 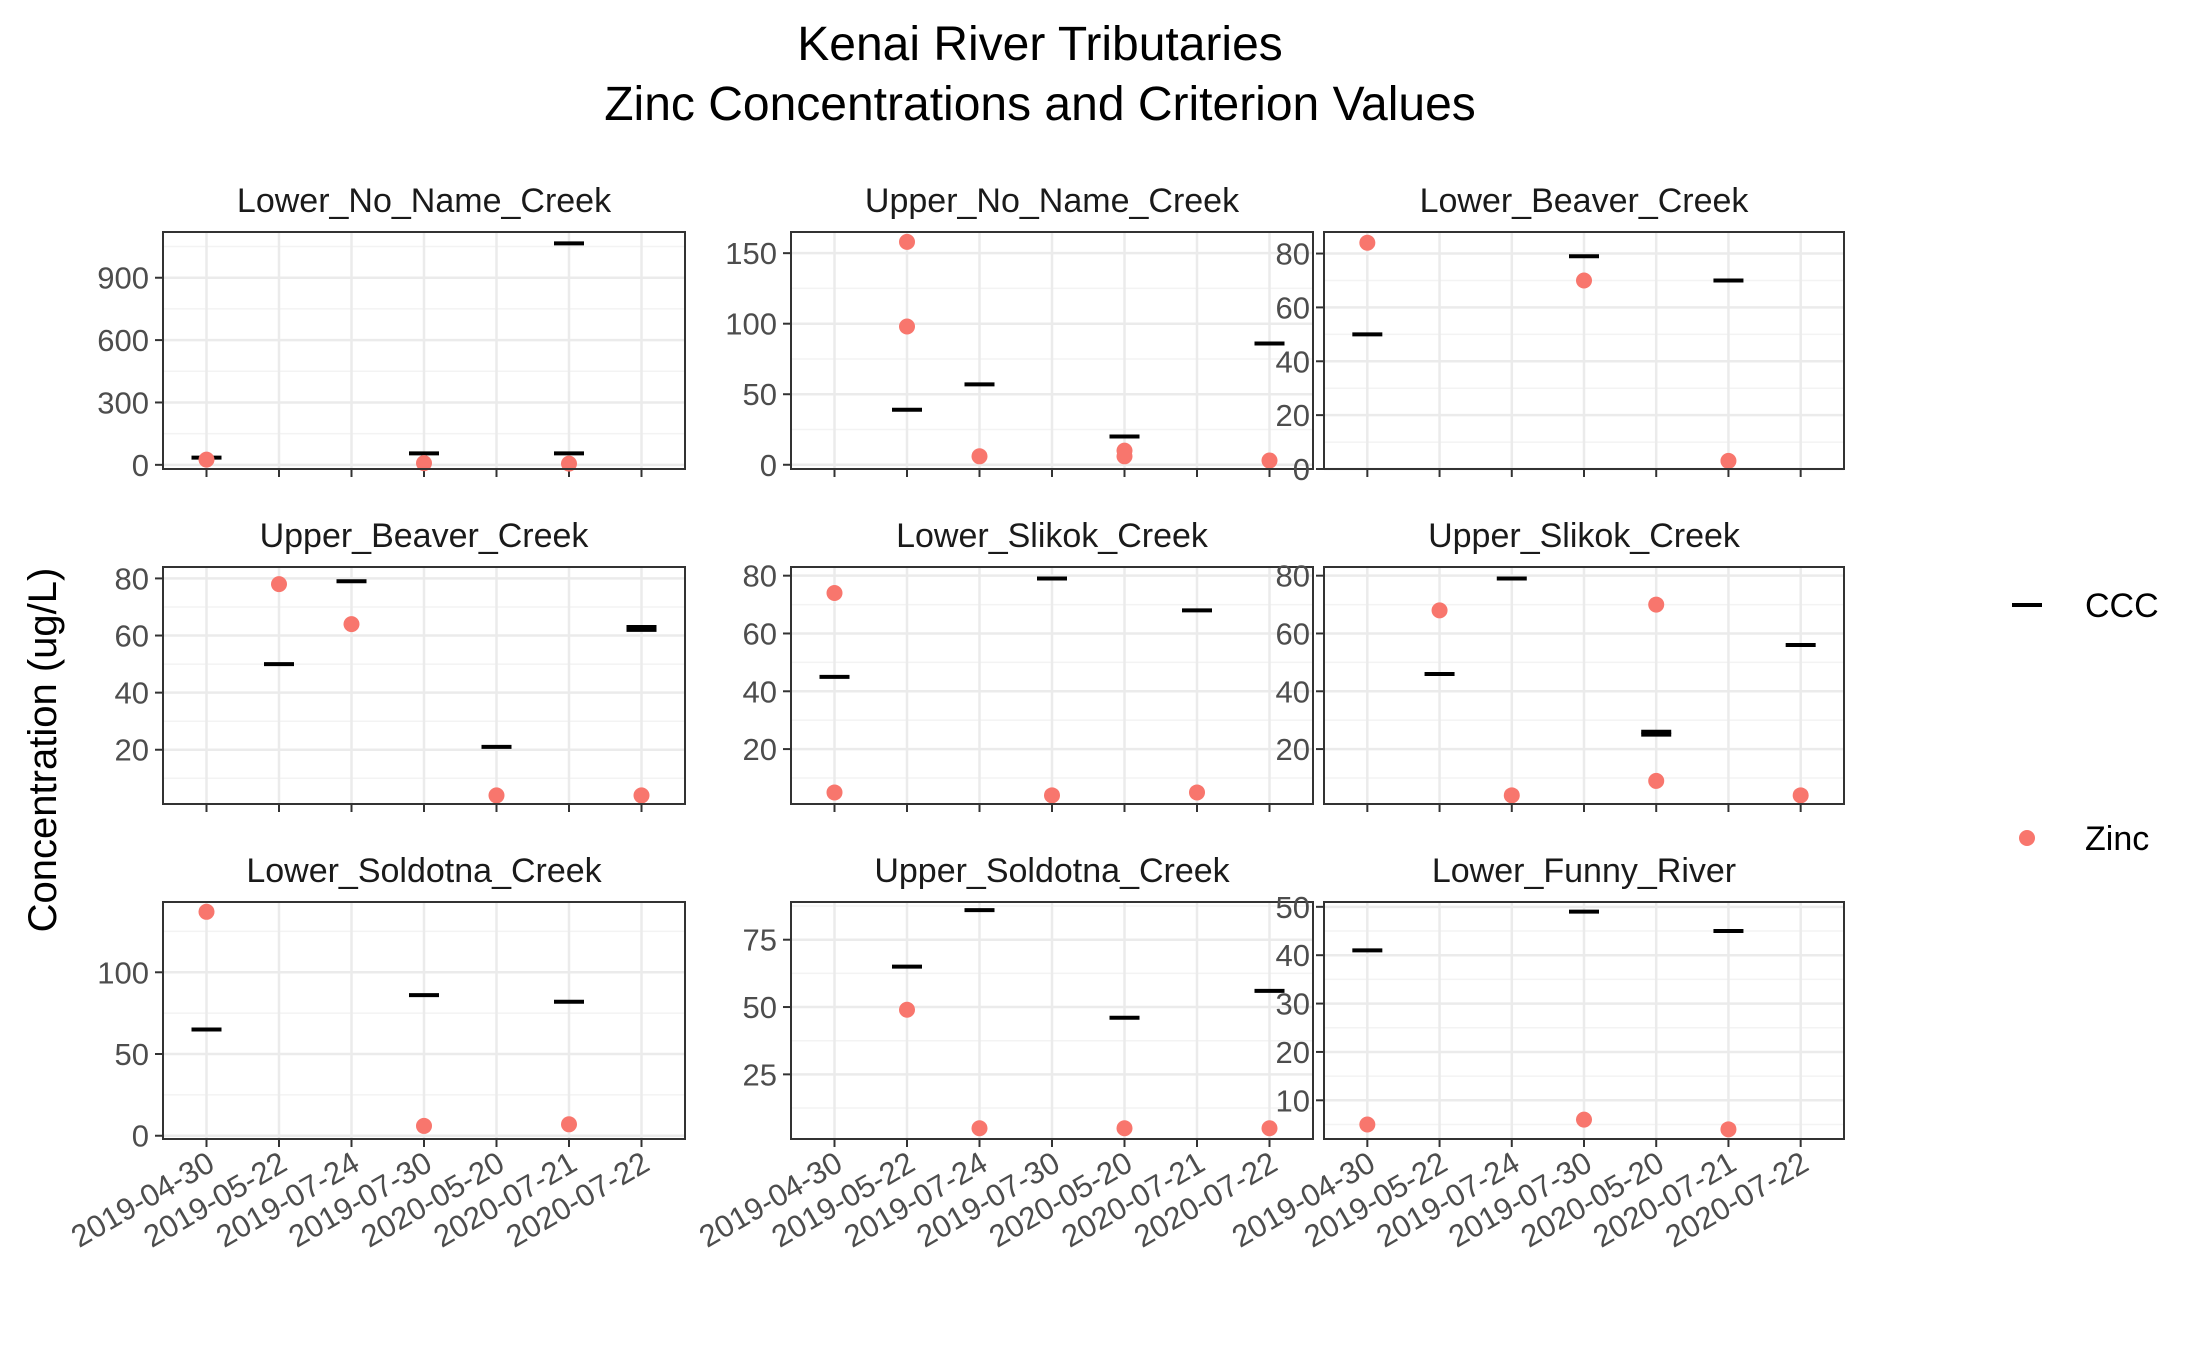 I want to click on panel-title: Upper_No_Name_Creek, so click(x=1052, y=201).